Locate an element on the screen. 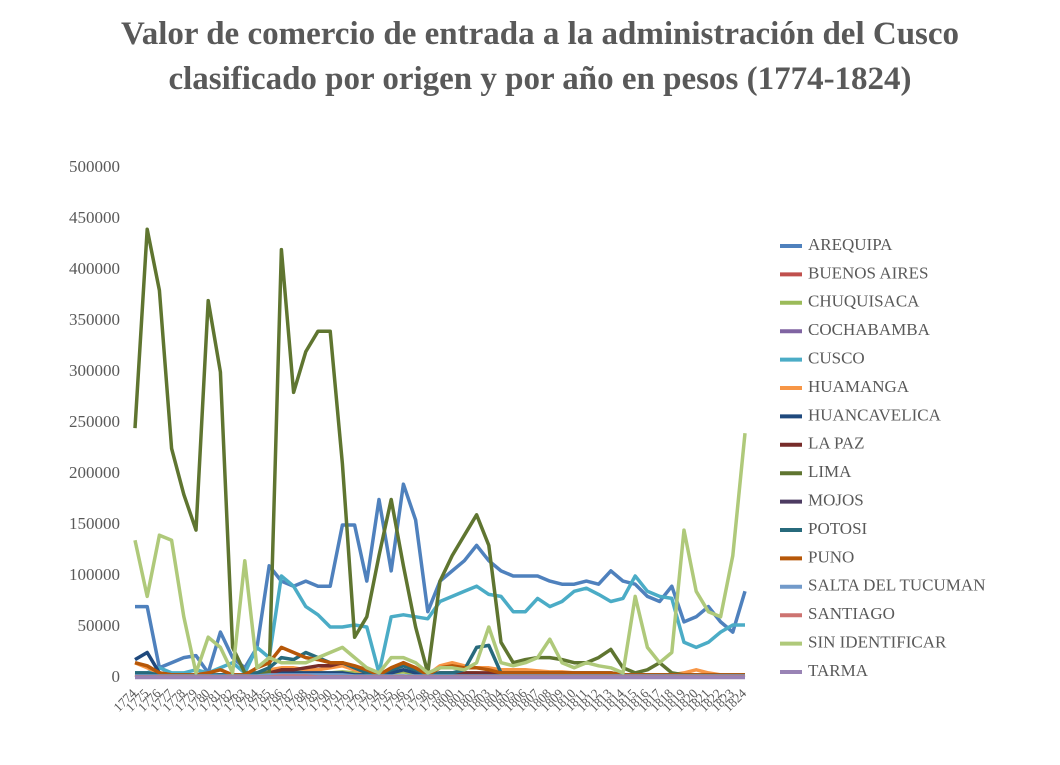 The height and width of the screenshot is (765, 1060). y-tick-label: 200000 is located at coordinates (94, 472).